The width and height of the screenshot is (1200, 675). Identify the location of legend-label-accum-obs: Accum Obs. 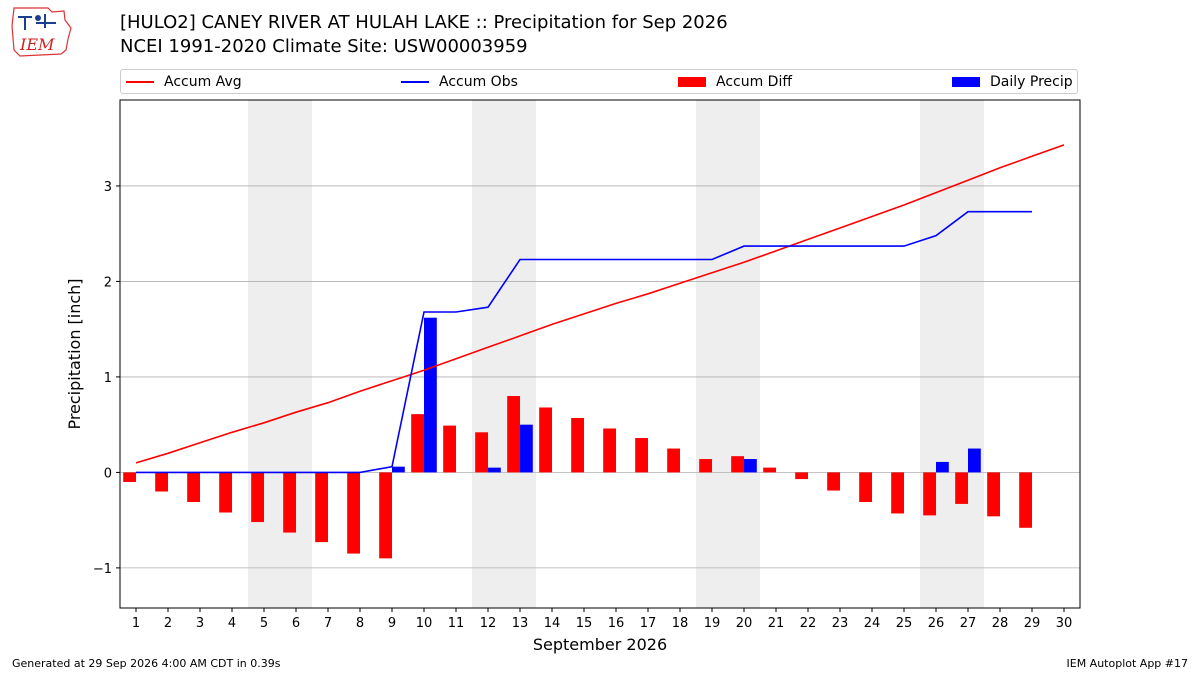
(478, 81).